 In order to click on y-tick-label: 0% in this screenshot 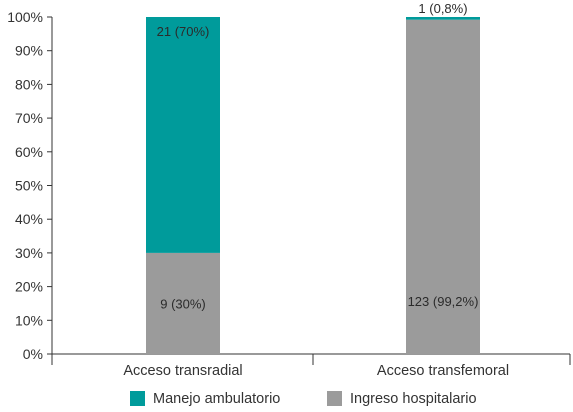, I will do `click(33, 354)`.